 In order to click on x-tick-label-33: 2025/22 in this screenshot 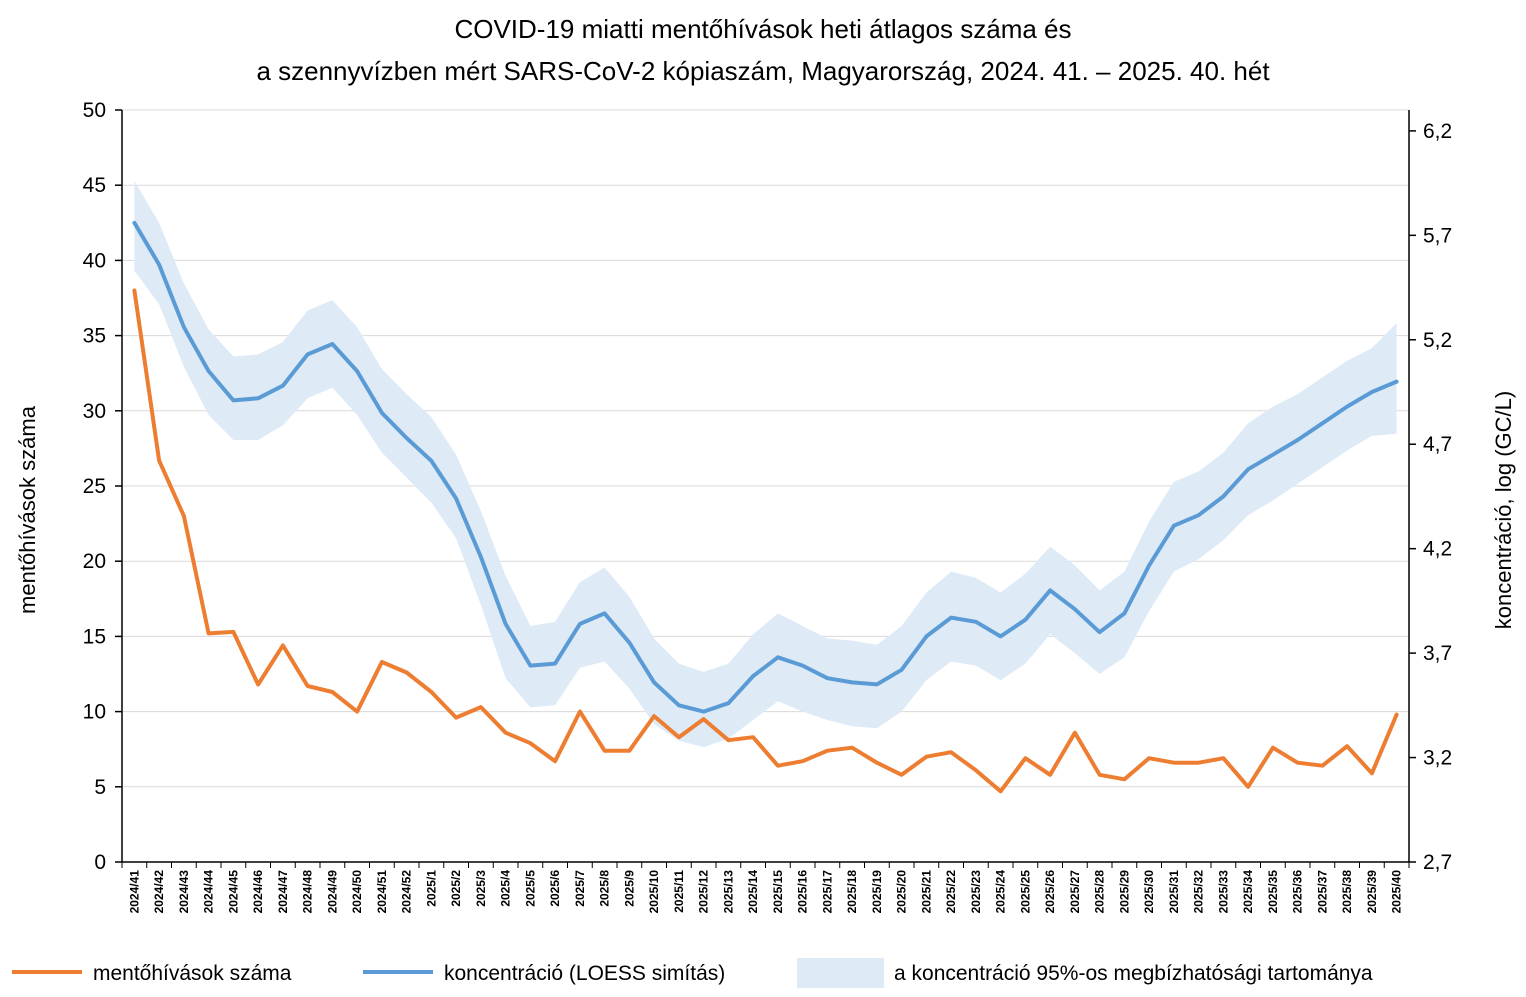, I will do `click(951, 892)`.